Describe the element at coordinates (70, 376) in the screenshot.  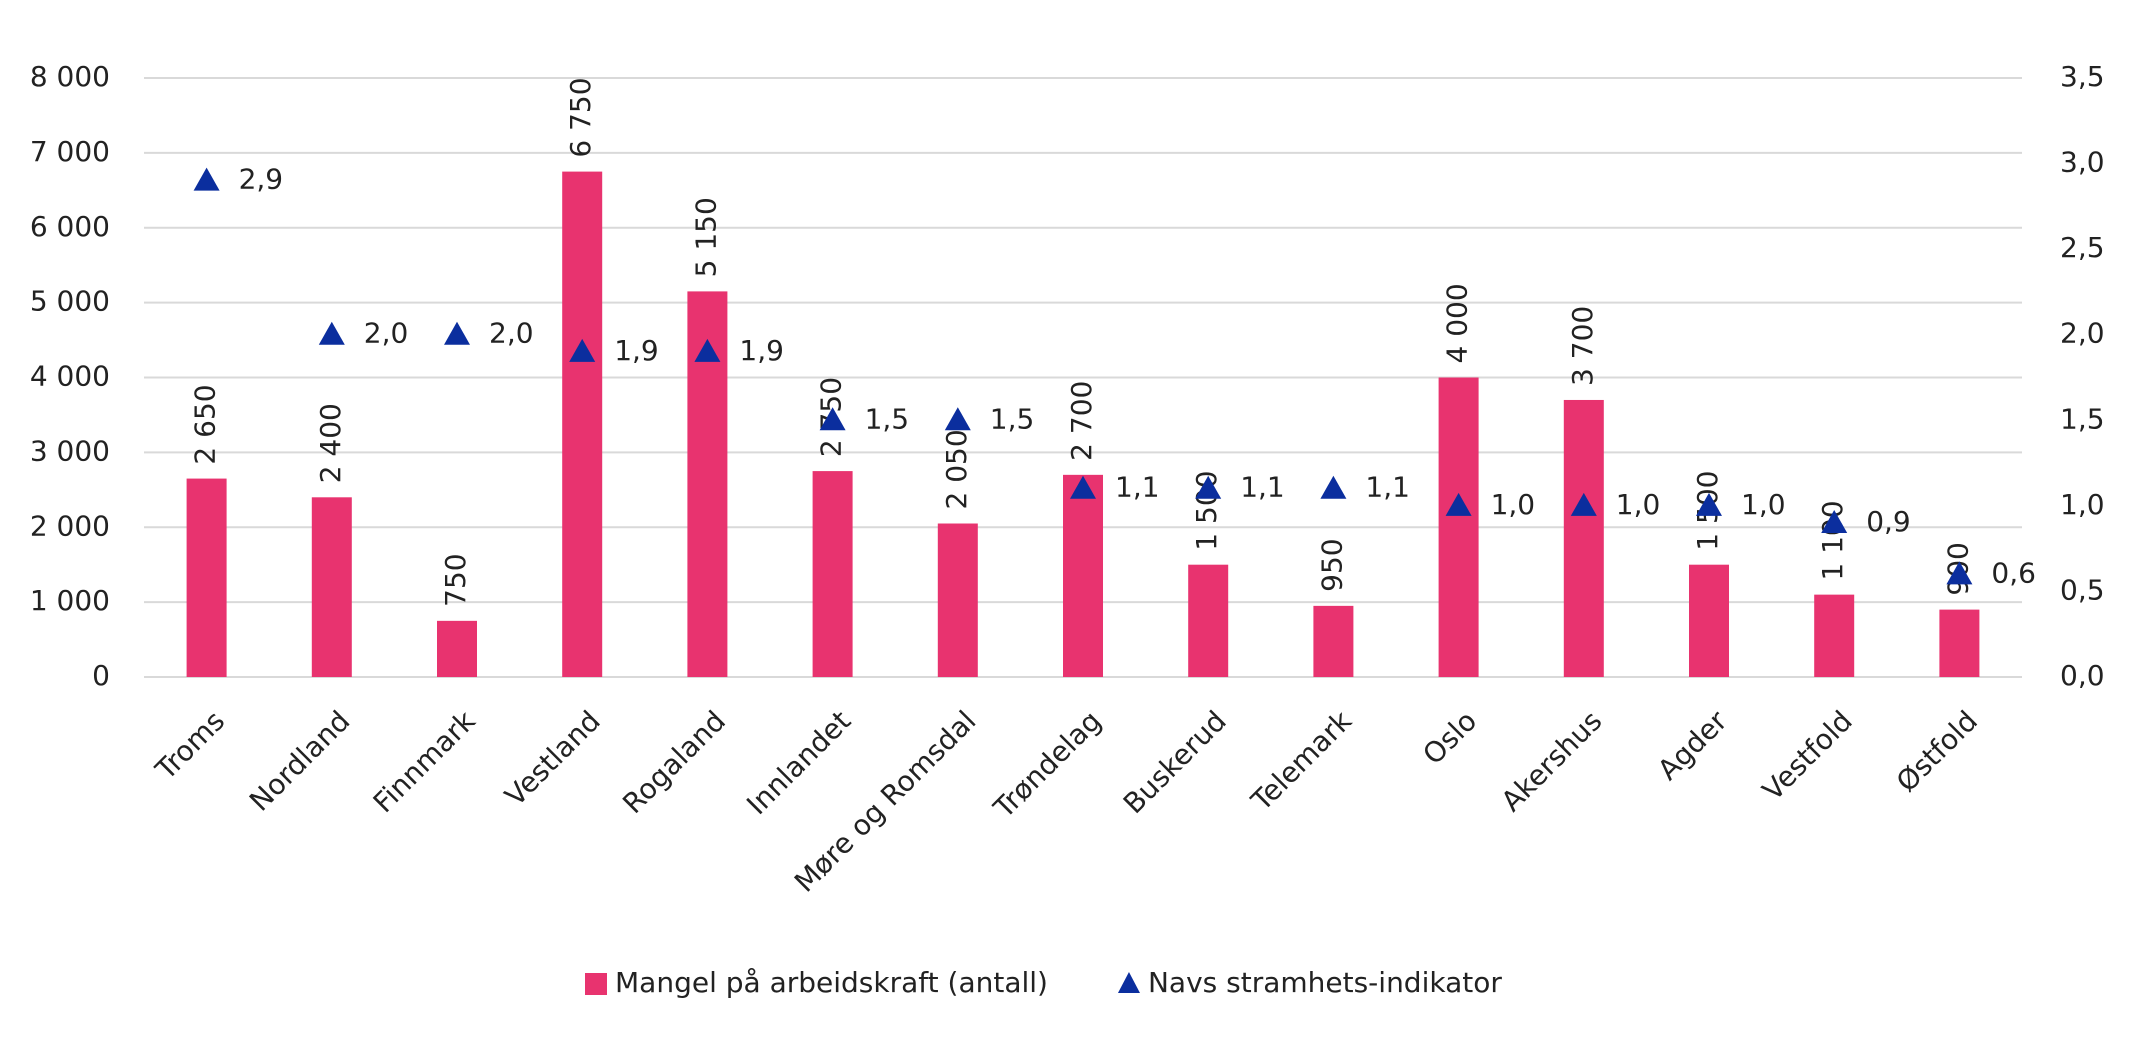
I see `y-tick-label: 4 000` at that location.